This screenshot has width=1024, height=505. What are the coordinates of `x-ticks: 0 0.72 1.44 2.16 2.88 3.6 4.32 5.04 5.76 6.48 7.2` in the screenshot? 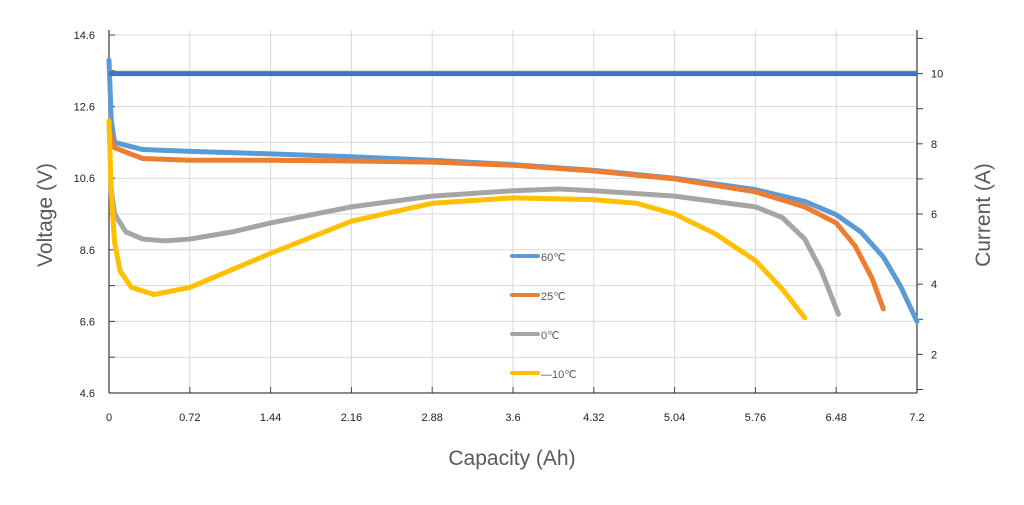 It's located at (515, 418).